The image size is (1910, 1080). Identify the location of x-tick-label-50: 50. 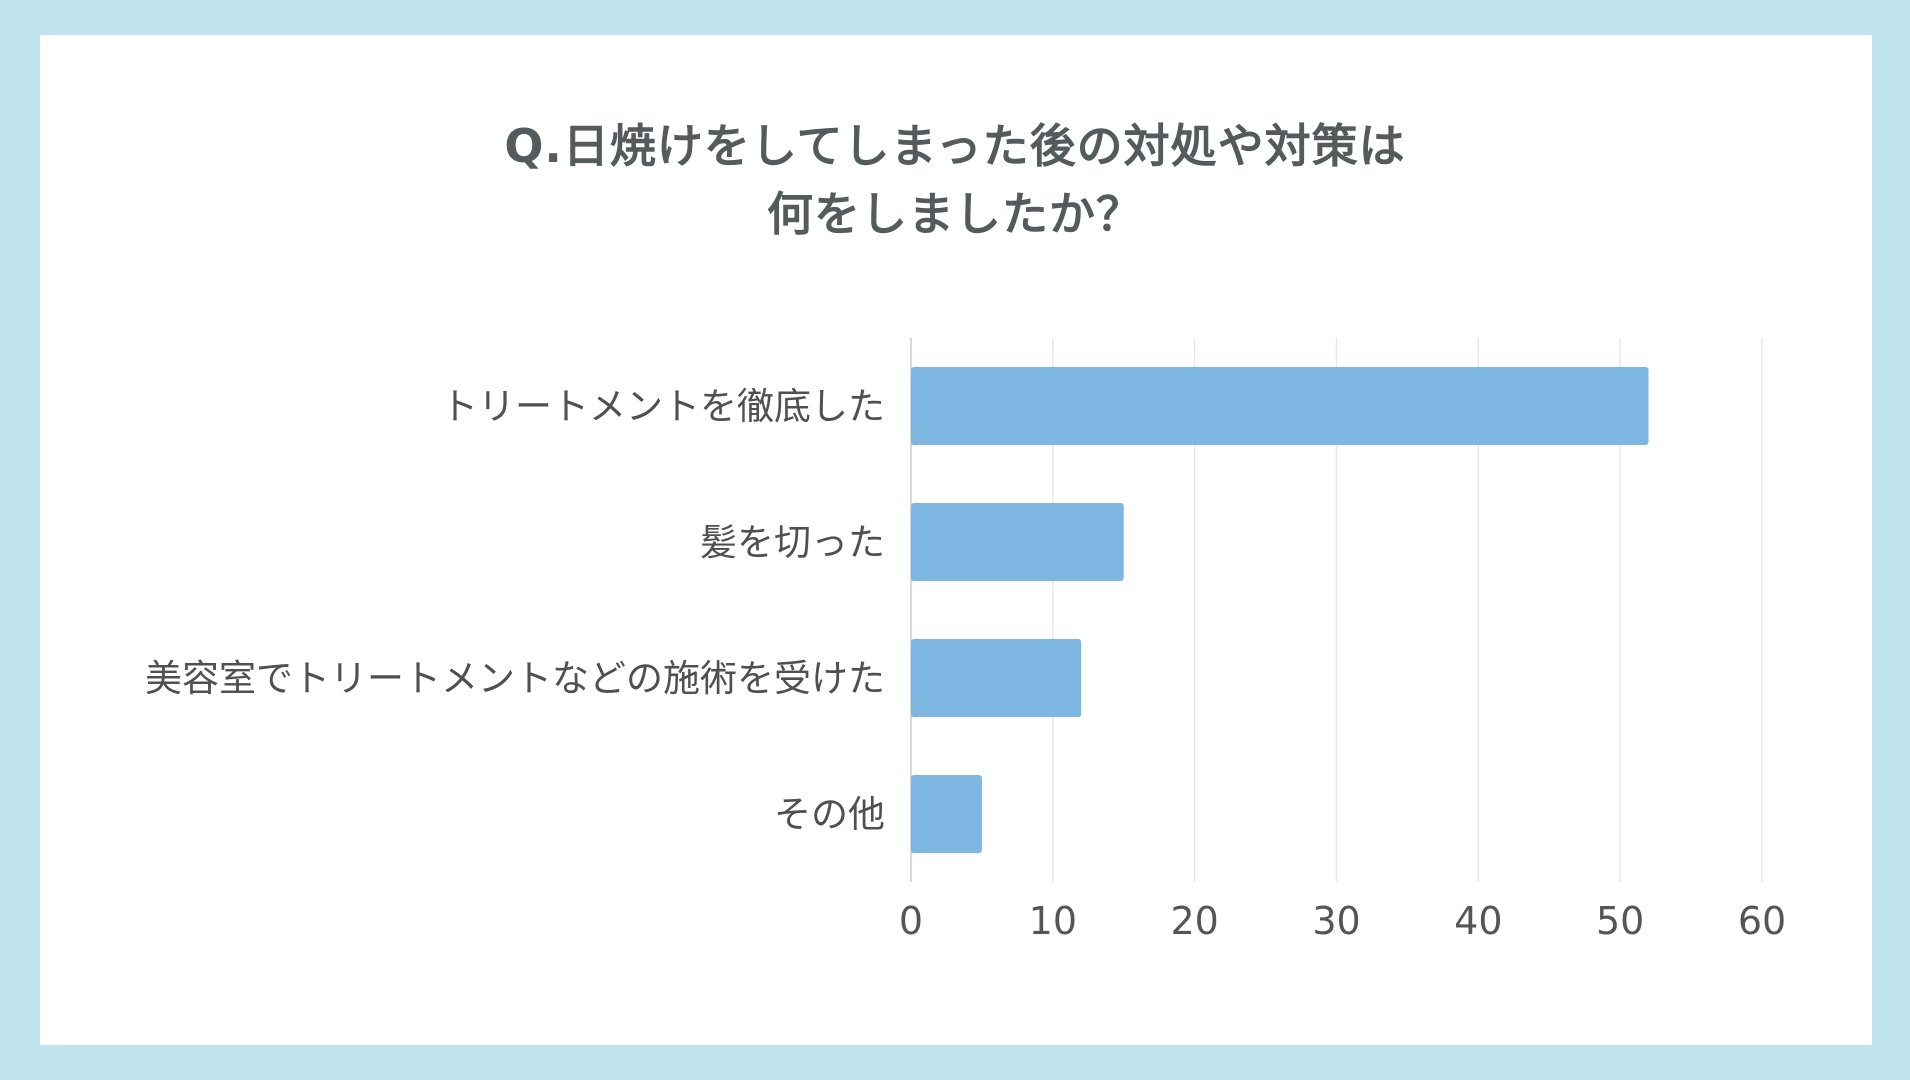
(1620, 921).